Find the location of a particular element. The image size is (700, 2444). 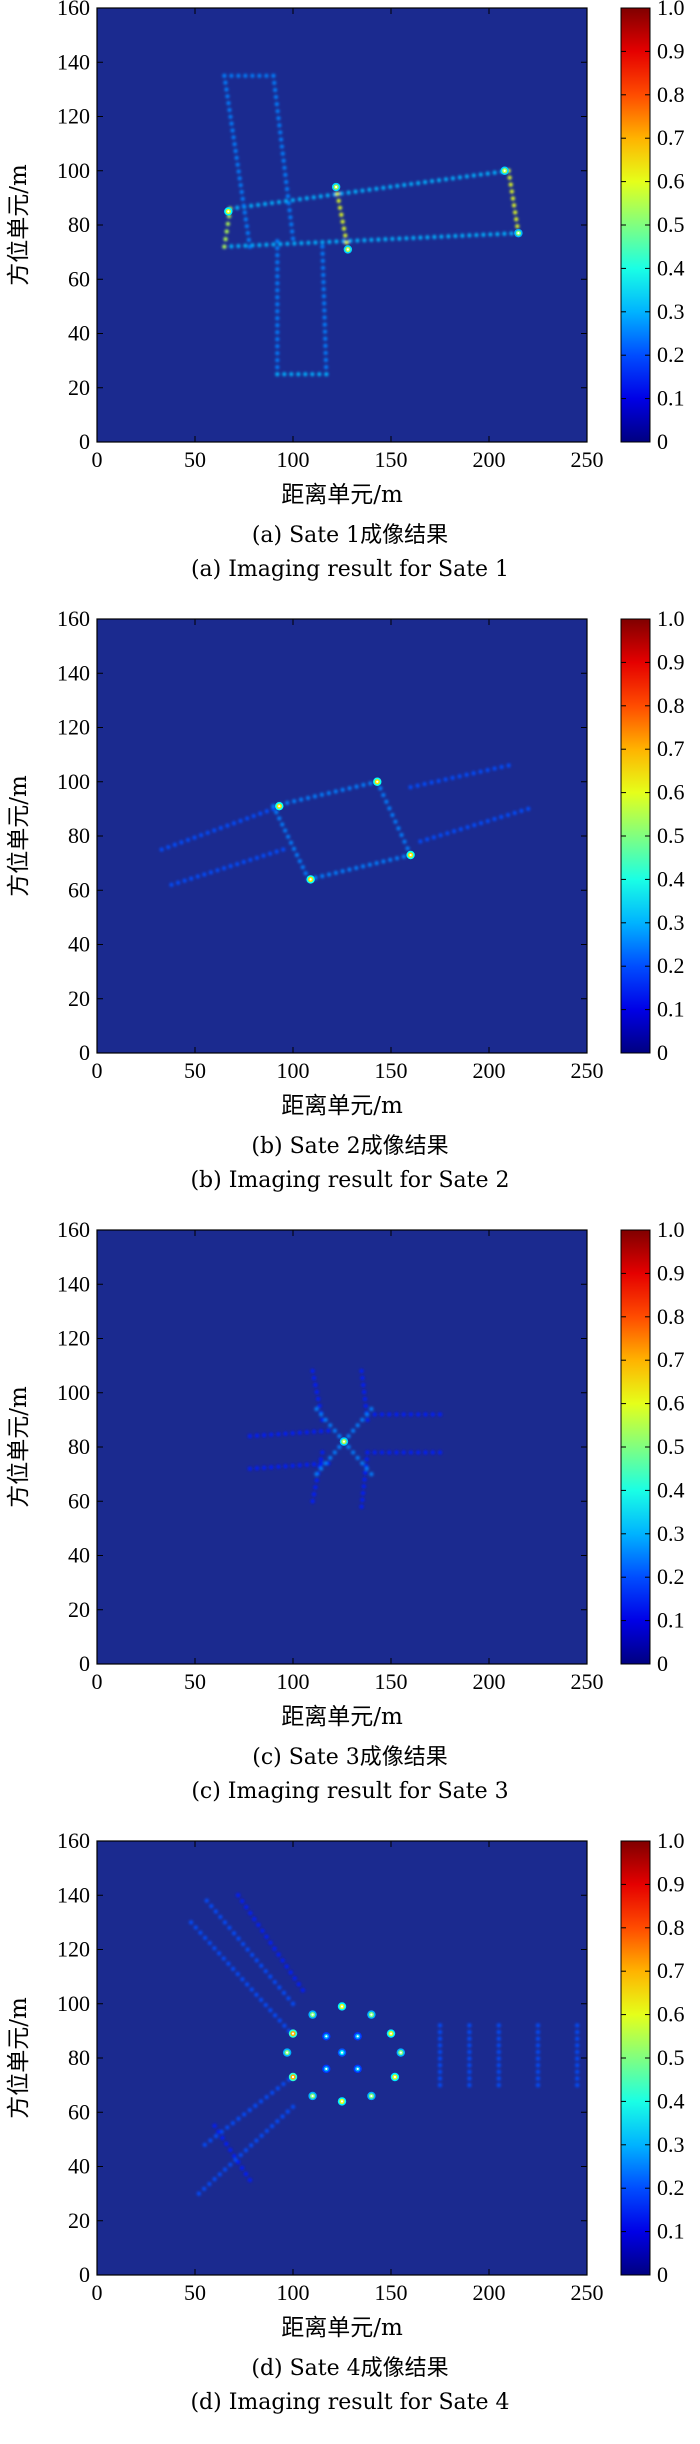

colorbar-tick-label: 0.8 is located at coordinates (671, 1927).